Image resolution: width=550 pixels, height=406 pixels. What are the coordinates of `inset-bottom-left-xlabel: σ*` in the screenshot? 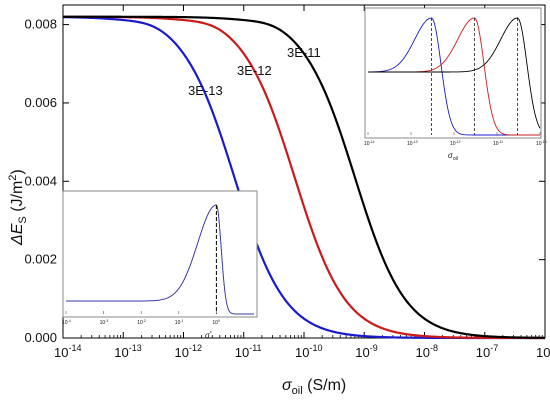 It's located at (208, 335).